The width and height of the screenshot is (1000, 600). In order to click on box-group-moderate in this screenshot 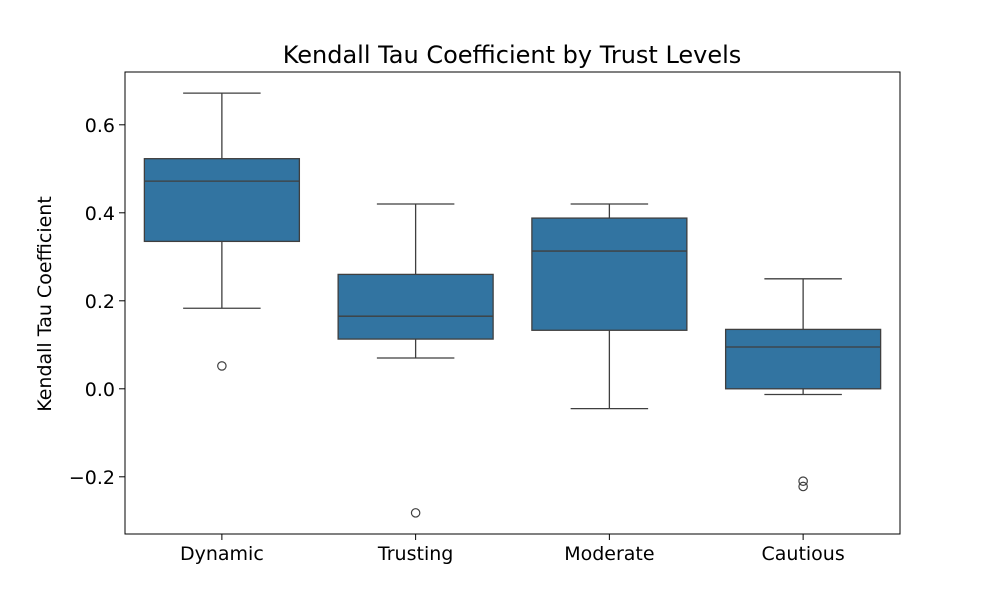, I will do `click(609, 306)`.